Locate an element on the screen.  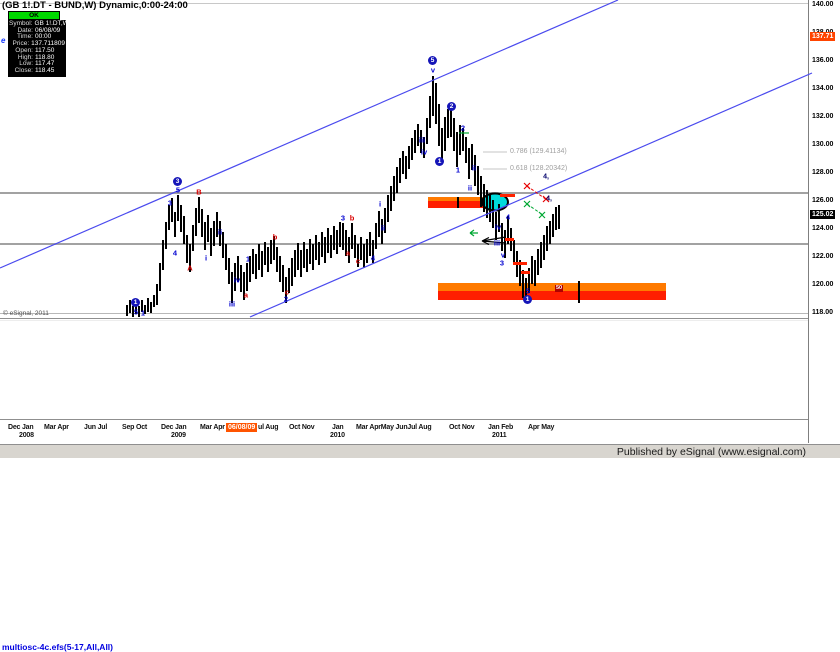
last-price-tag: 125.02 is located at coordinates (823, 214).